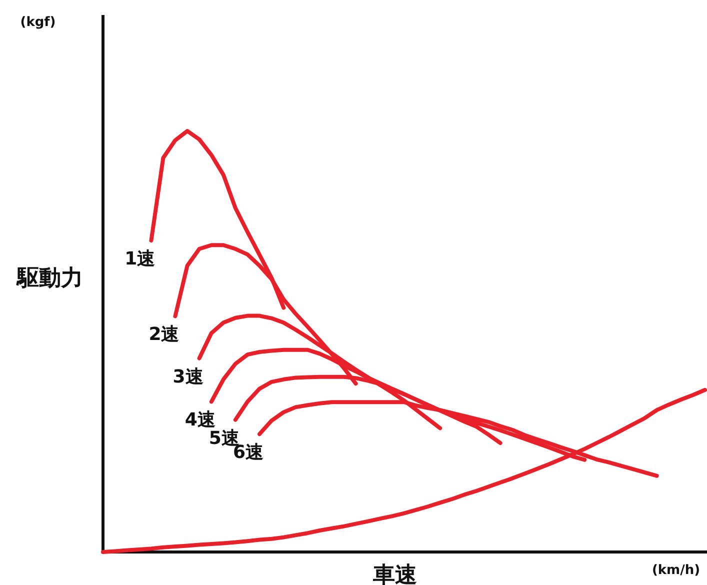 This screenshot has height=585, width=707. I want to click on series-label: 1速, so click(140, 259).